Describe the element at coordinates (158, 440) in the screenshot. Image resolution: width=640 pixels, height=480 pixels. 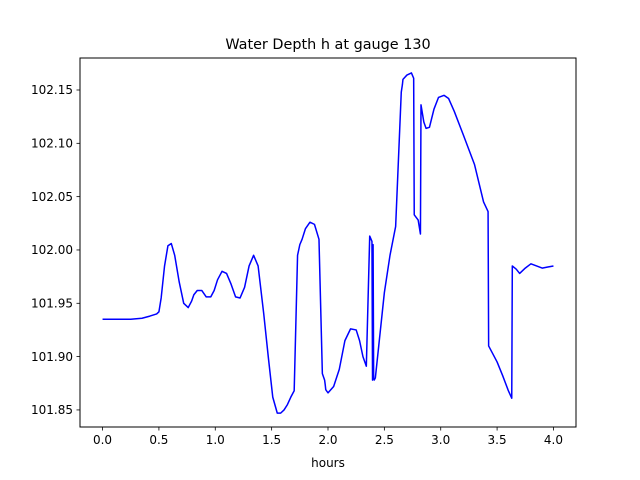
I see `x-tick-label: 0.5` at that location.